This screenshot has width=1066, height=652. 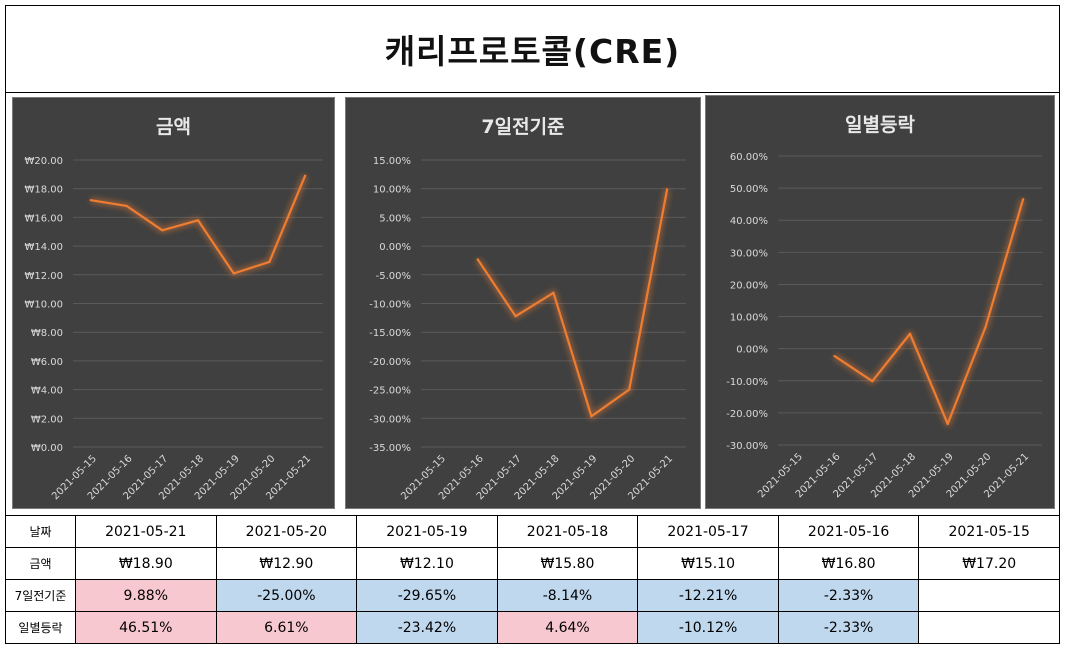 What do you see at coordinates (427, 595) in the screenshot?
I see `table-cell: -29.65%` at bounding box center [427, 595].